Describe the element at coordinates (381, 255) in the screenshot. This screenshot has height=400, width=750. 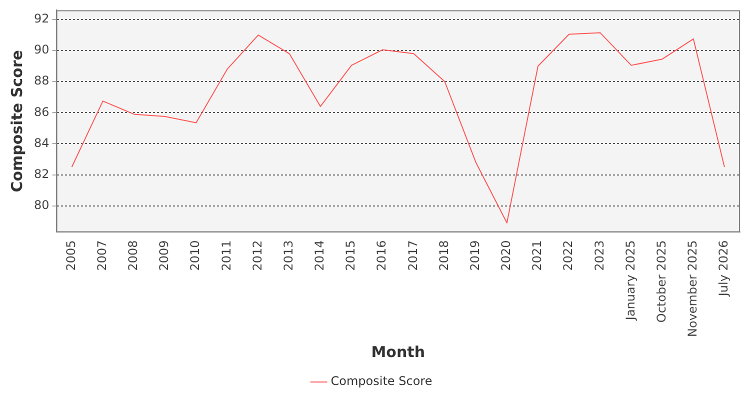
I see `x-tick-label: 2016` at that location.